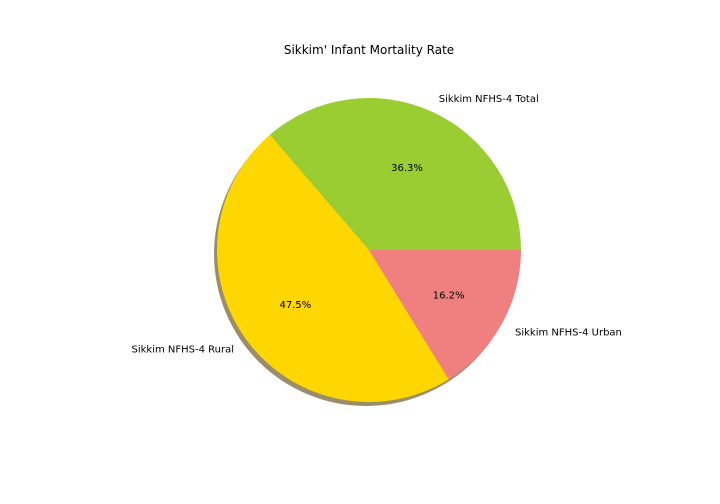 The height and width of the screenshot is (504, 720). I want to click on pie-pct-label: 16.2%, so click(449, 295).